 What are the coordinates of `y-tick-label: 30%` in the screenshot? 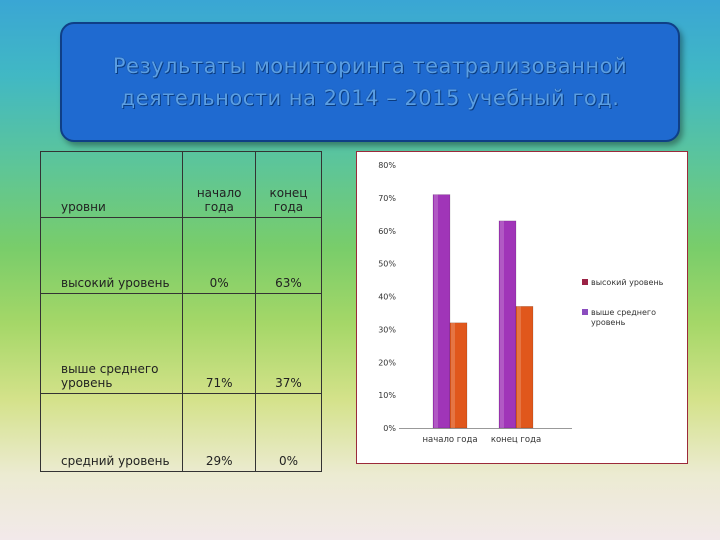 It's located at (387, 329).